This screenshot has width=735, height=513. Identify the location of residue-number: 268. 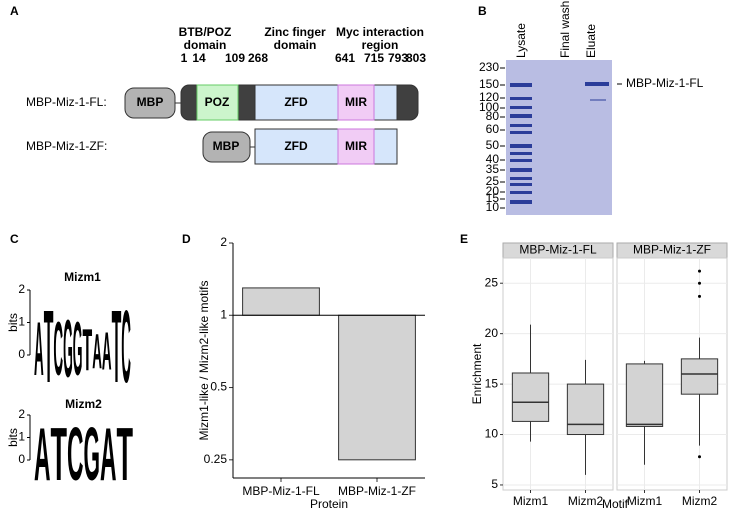
(258, 58).